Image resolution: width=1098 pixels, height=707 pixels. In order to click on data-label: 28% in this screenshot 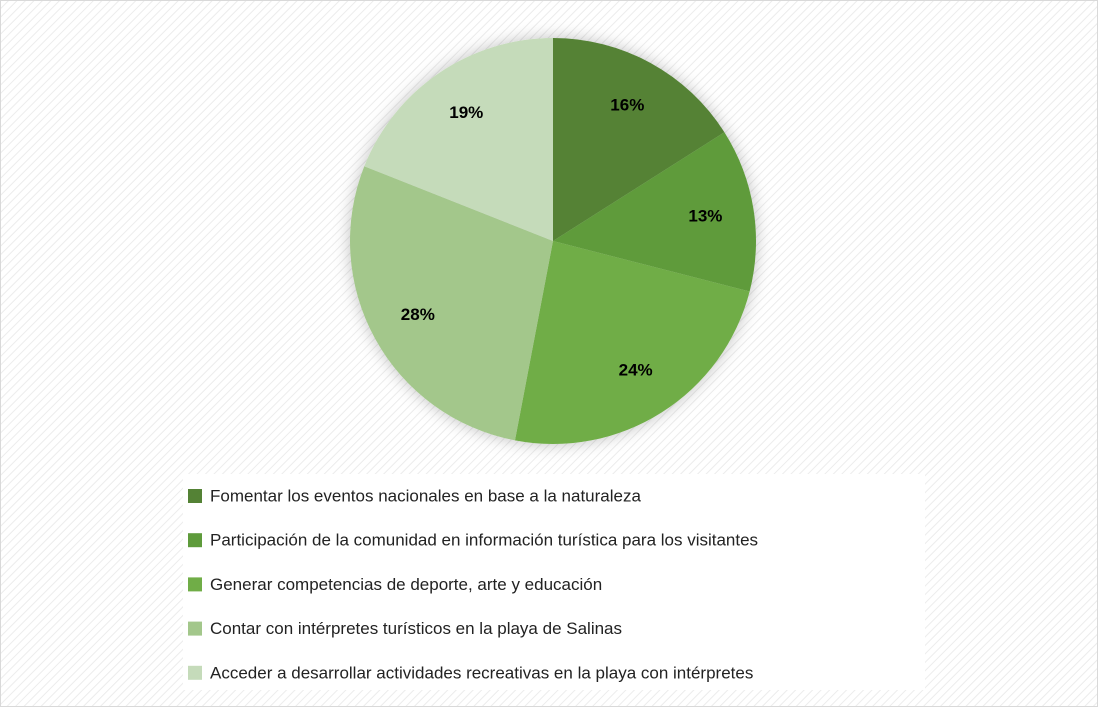, I will do `click(418, 314)`.